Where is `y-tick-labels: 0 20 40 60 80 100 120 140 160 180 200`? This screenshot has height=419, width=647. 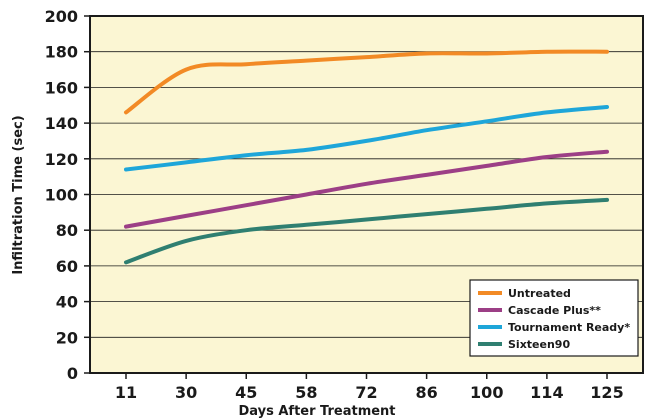
y-tick-labels: 0 20 40 60 80 100 120 140 160 180 200 is located at coordinates (61, 195).